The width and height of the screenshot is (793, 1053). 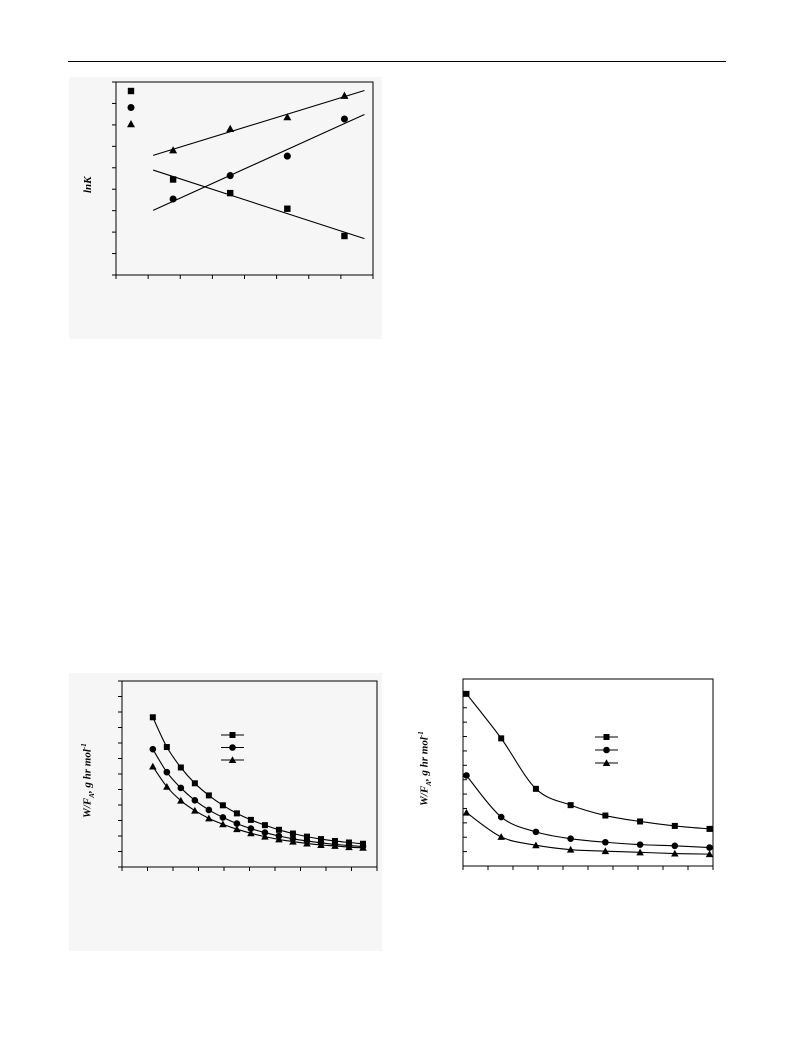 What do you see at coordinates (258, 204) in the screenshot?
I see `fit-line-square` at bounding box center [258, 204].